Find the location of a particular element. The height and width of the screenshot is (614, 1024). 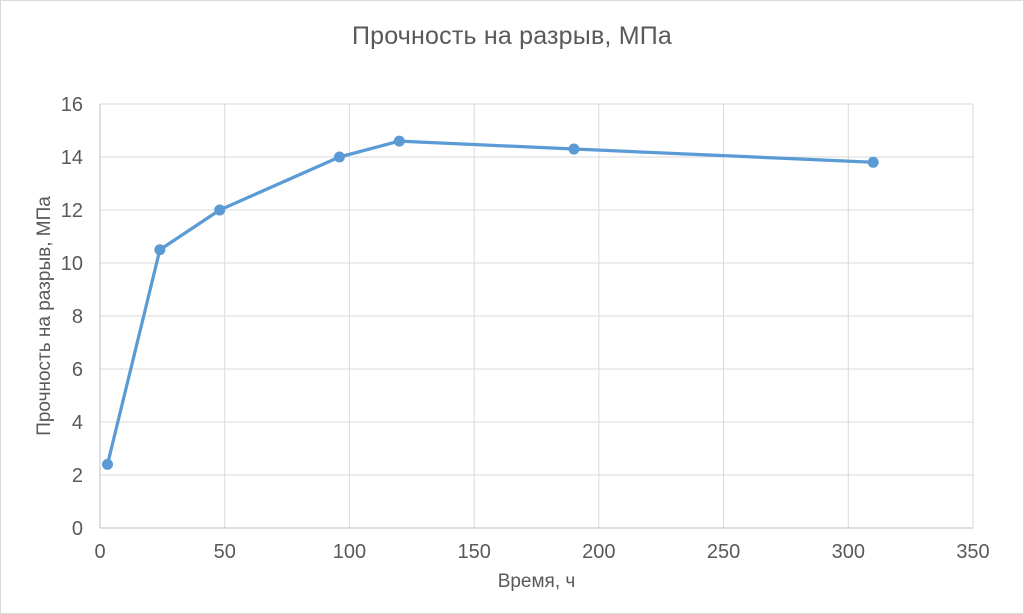

y-tick-label: 12 is located at coordinates (72, 211).